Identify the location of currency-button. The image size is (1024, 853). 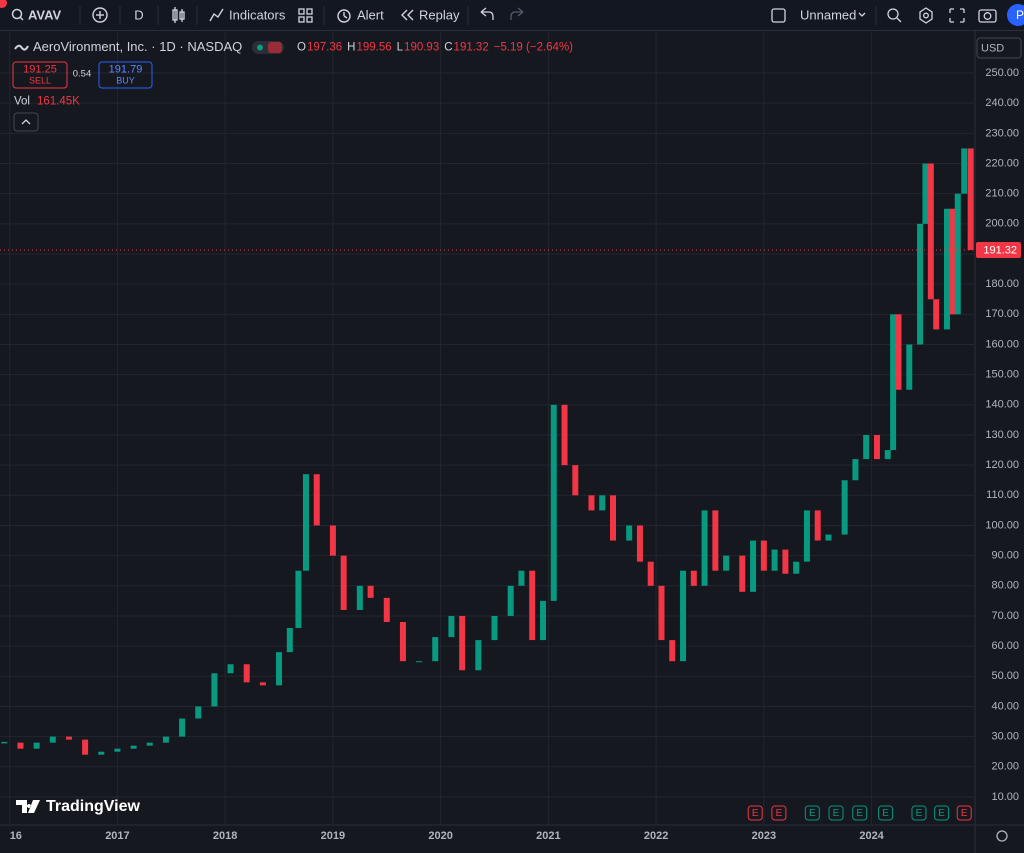
(999, 48).